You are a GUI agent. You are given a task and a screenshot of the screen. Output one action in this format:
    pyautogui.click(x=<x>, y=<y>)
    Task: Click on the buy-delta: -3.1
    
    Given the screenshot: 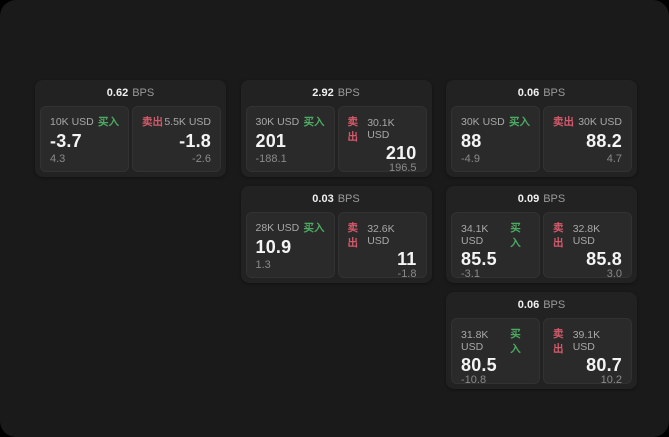 What is the action you would take?
    pyautogui.click(x=470, y=274)
    